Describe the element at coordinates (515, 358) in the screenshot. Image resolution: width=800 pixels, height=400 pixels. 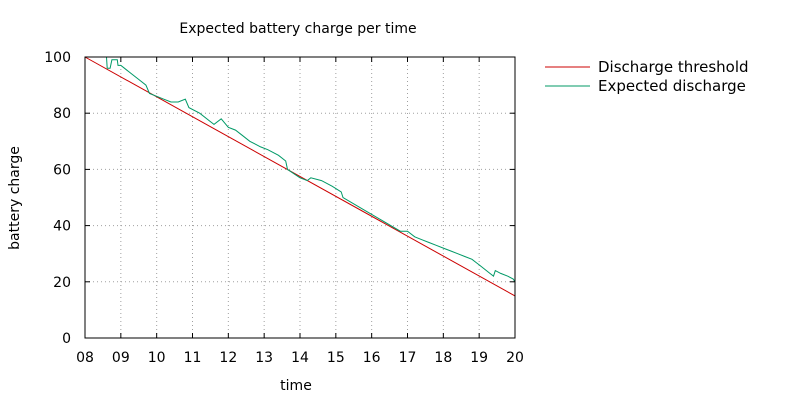
I see `x-tick-label: 20` at that location.